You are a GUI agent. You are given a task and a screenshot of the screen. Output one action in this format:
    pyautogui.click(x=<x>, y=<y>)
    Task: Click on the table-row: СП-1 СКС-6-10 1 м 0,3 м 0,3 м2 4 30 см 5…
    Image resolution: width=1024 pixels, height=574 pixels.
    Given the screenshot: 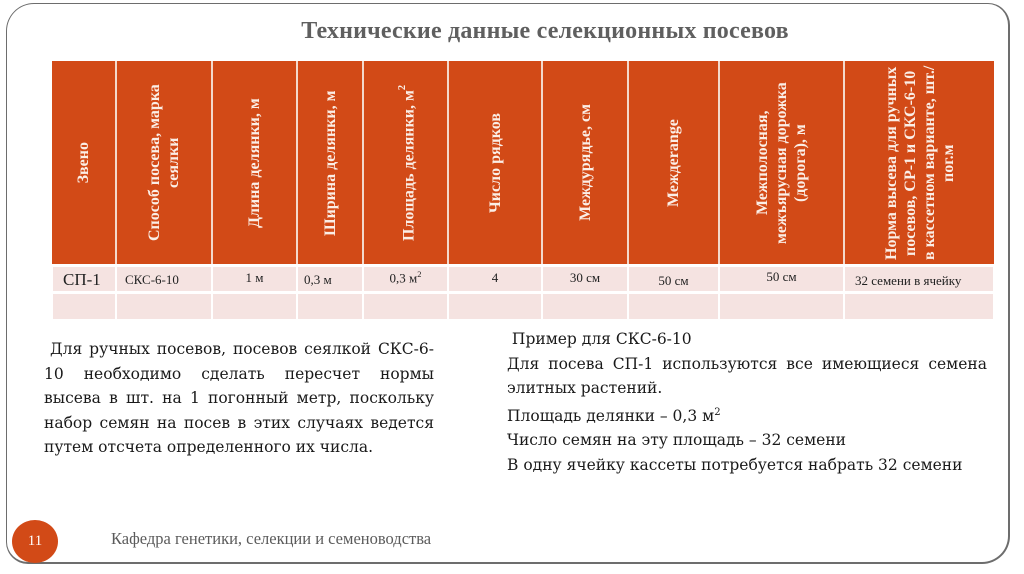 What is the action you would take?
    pyautogui.click(x=523, y=279)
    